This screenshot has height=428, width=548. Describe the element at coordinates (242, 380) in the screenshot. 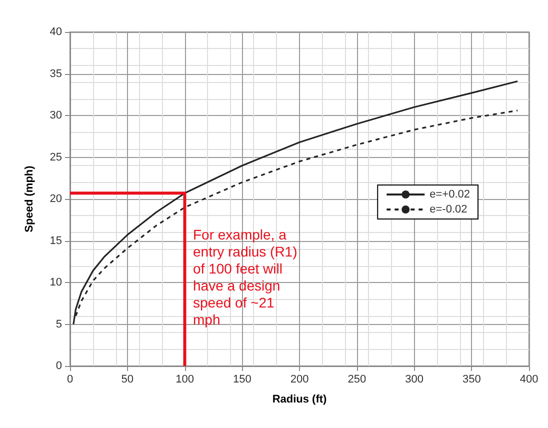

I see `x-tick-label: 150` at that location.